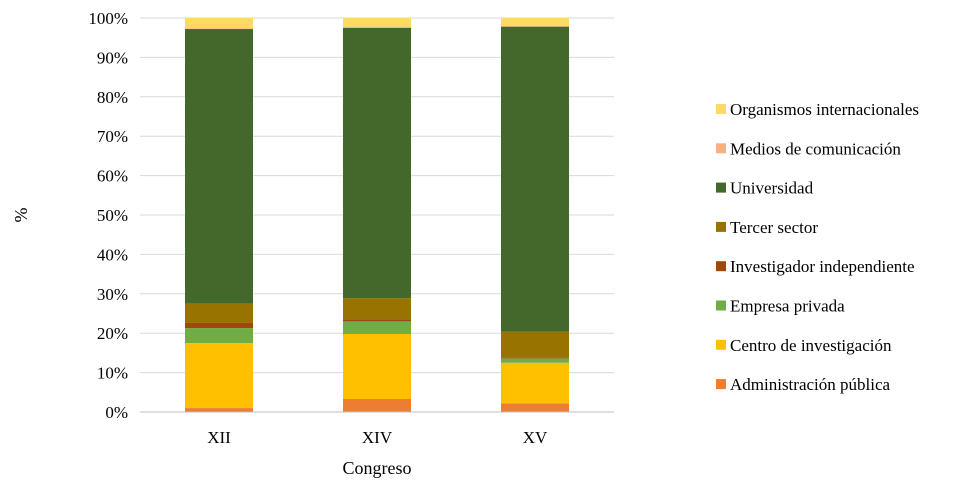  Describe the element at coordinates (112, 373) in the screenshot. I see `y-tick-label: 10%` at that location.